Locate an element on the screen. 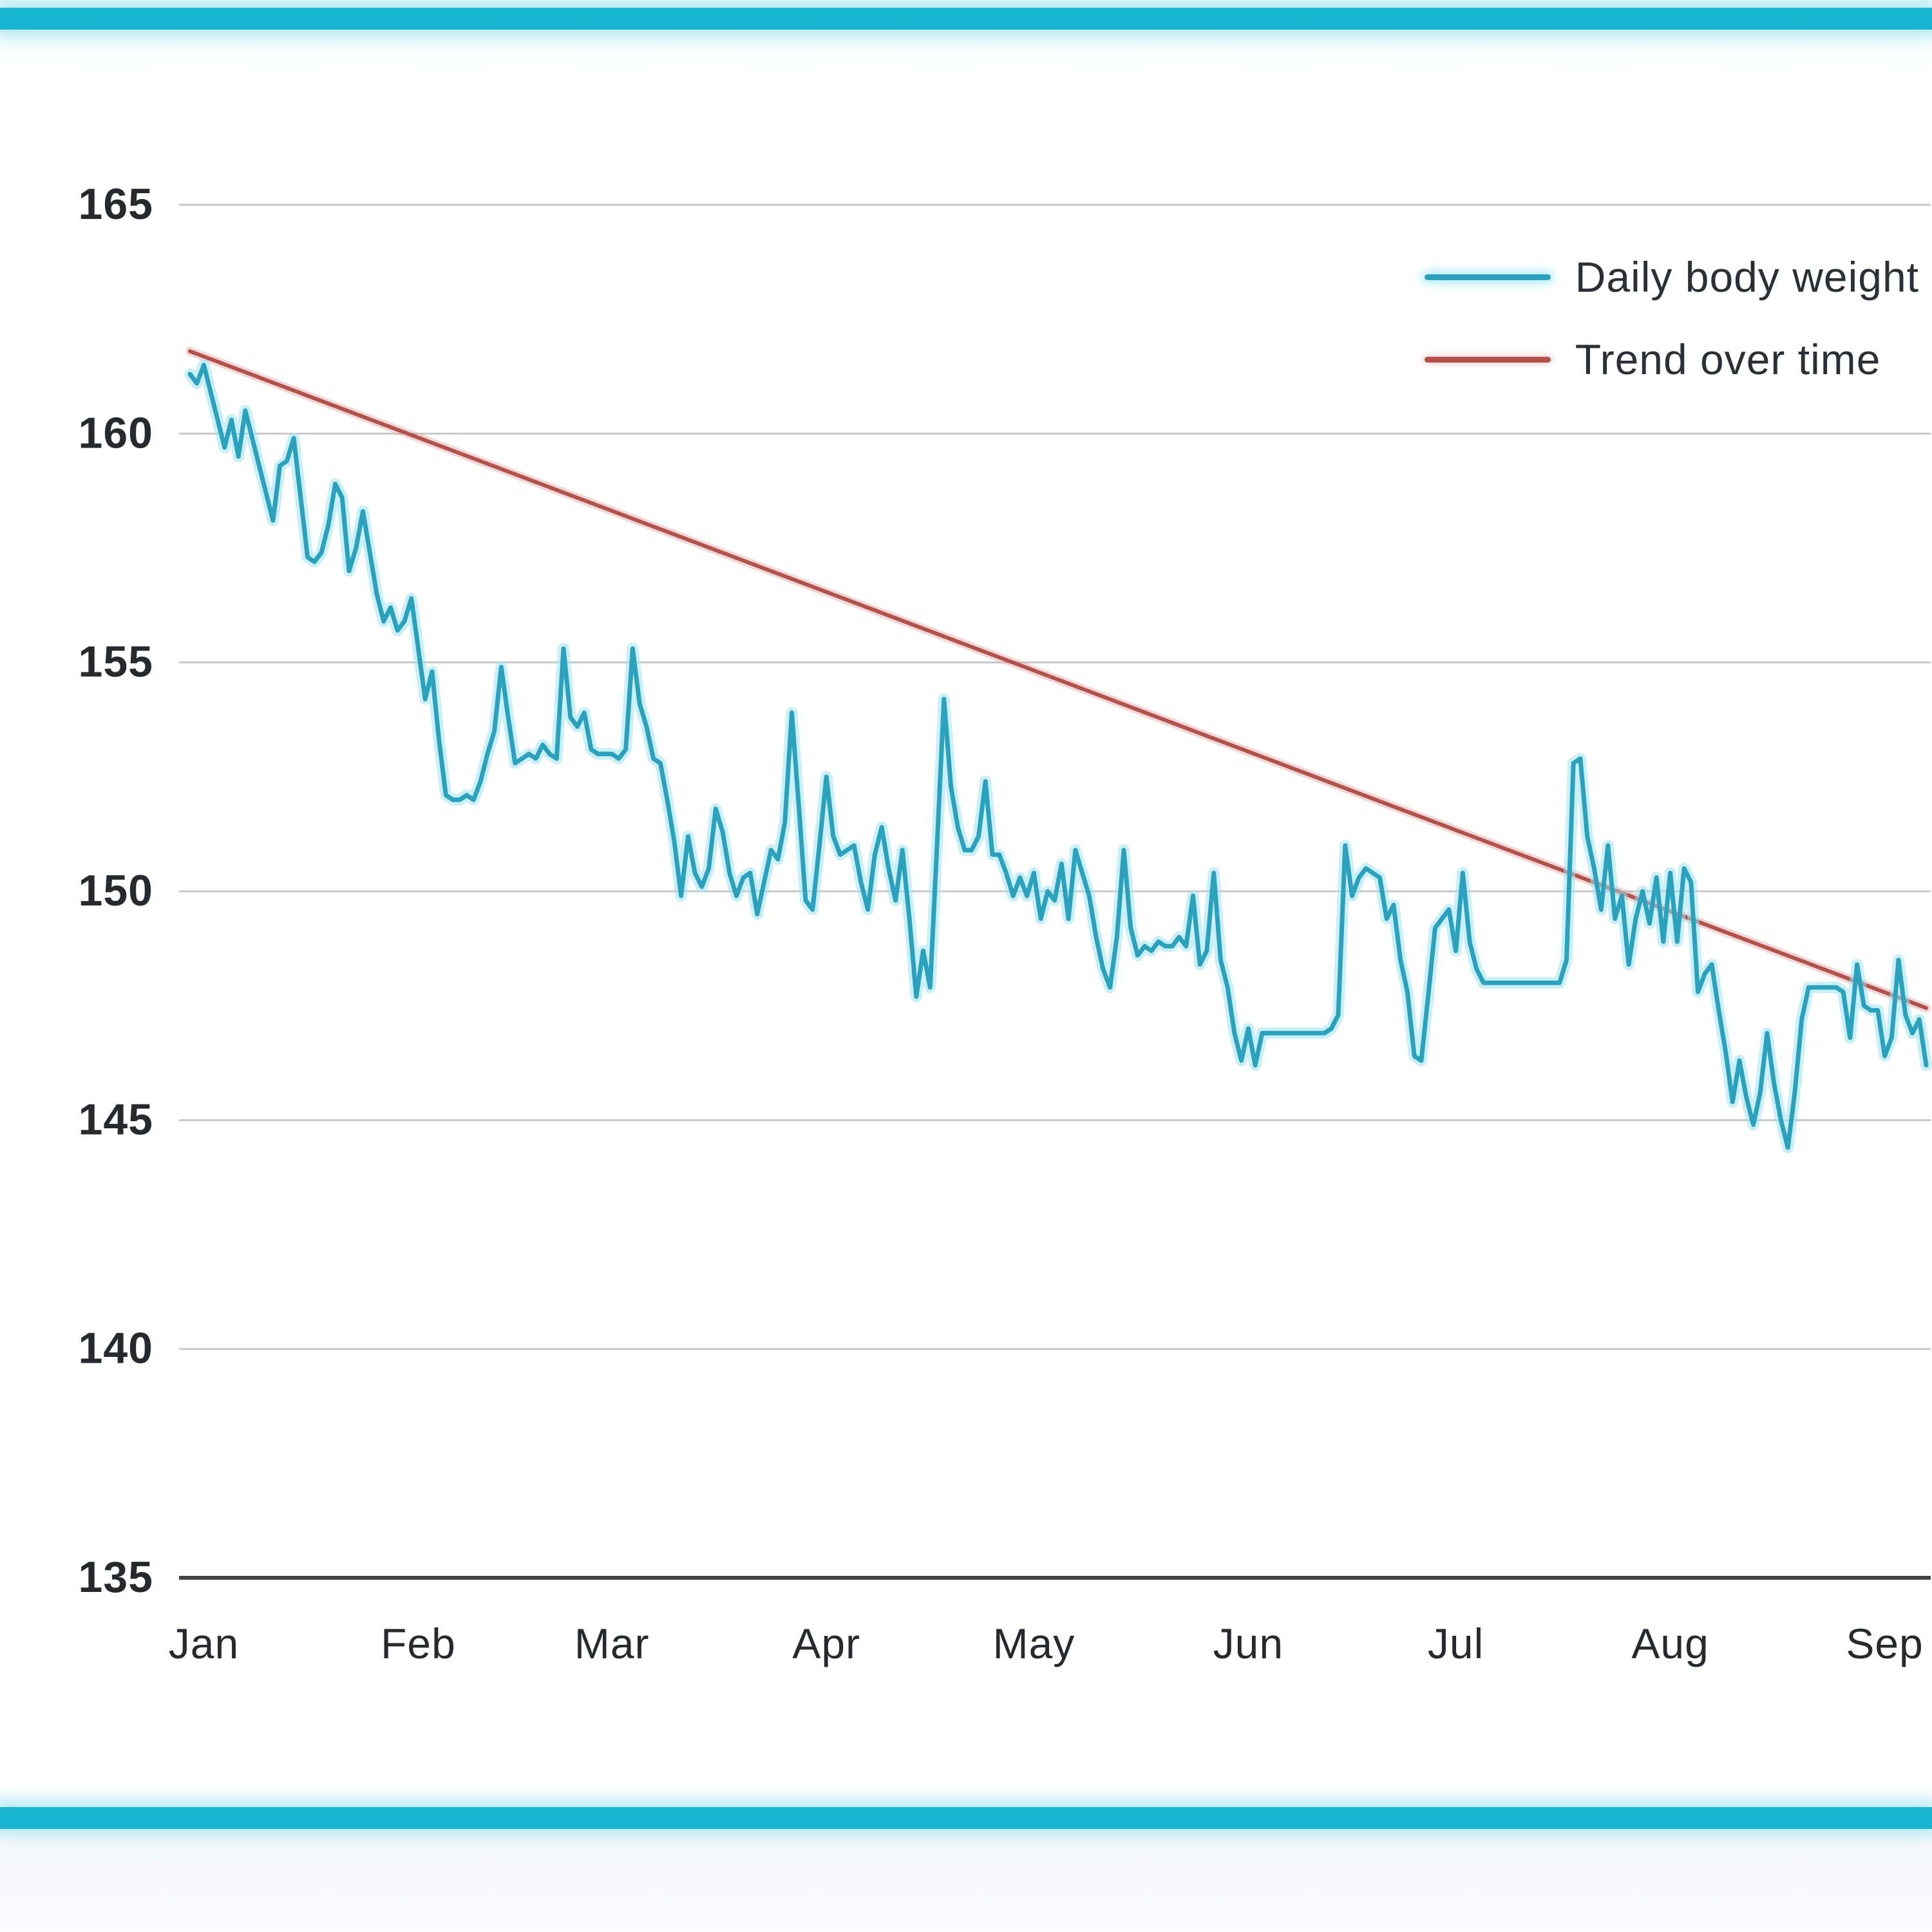 The height and width of the screenshot is (1932, 1932). y-tick-label: 140 is located at coordinates (116, 1349).